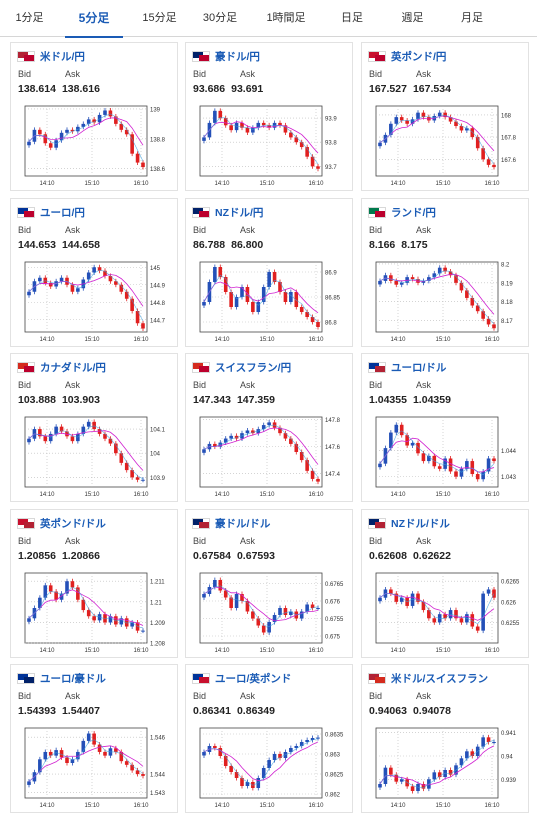 Image resolution: width=537 pixels, height=821 pixels. What do you see at coordinates (62, 56) in the screenshot?
I see `pair-name-link: 米ドル/円` at bounding box center [62, 56].